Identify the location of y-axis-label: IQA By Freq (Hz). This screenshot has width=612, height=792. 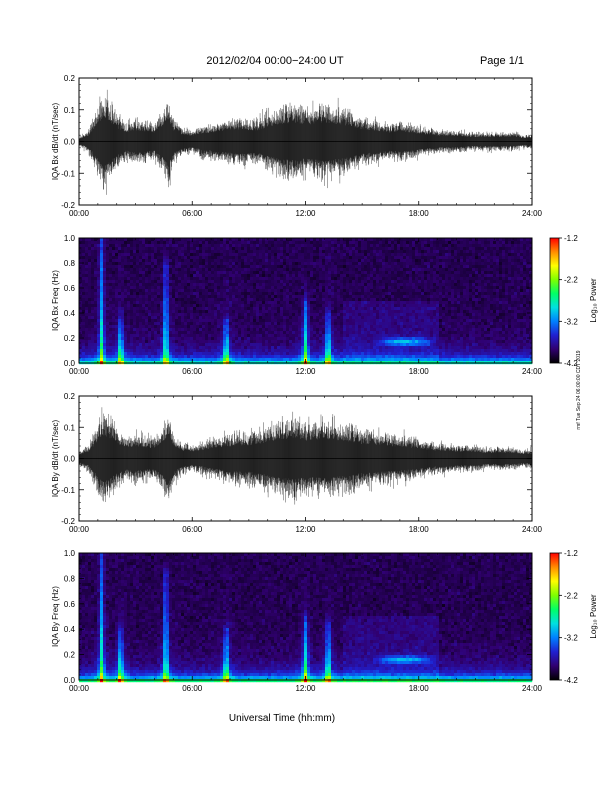
(55, 616).